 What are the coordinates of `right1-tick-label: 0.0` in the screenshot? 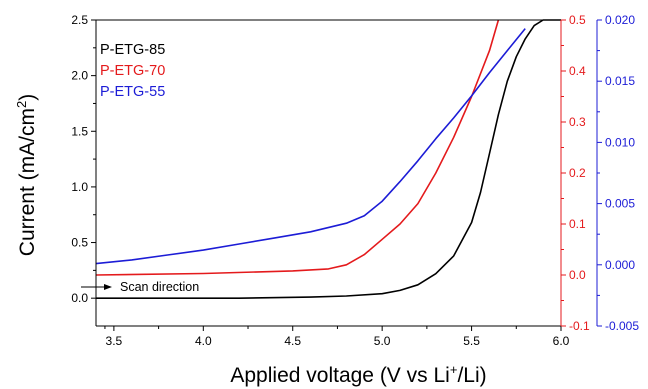 It's located at (577, 275).